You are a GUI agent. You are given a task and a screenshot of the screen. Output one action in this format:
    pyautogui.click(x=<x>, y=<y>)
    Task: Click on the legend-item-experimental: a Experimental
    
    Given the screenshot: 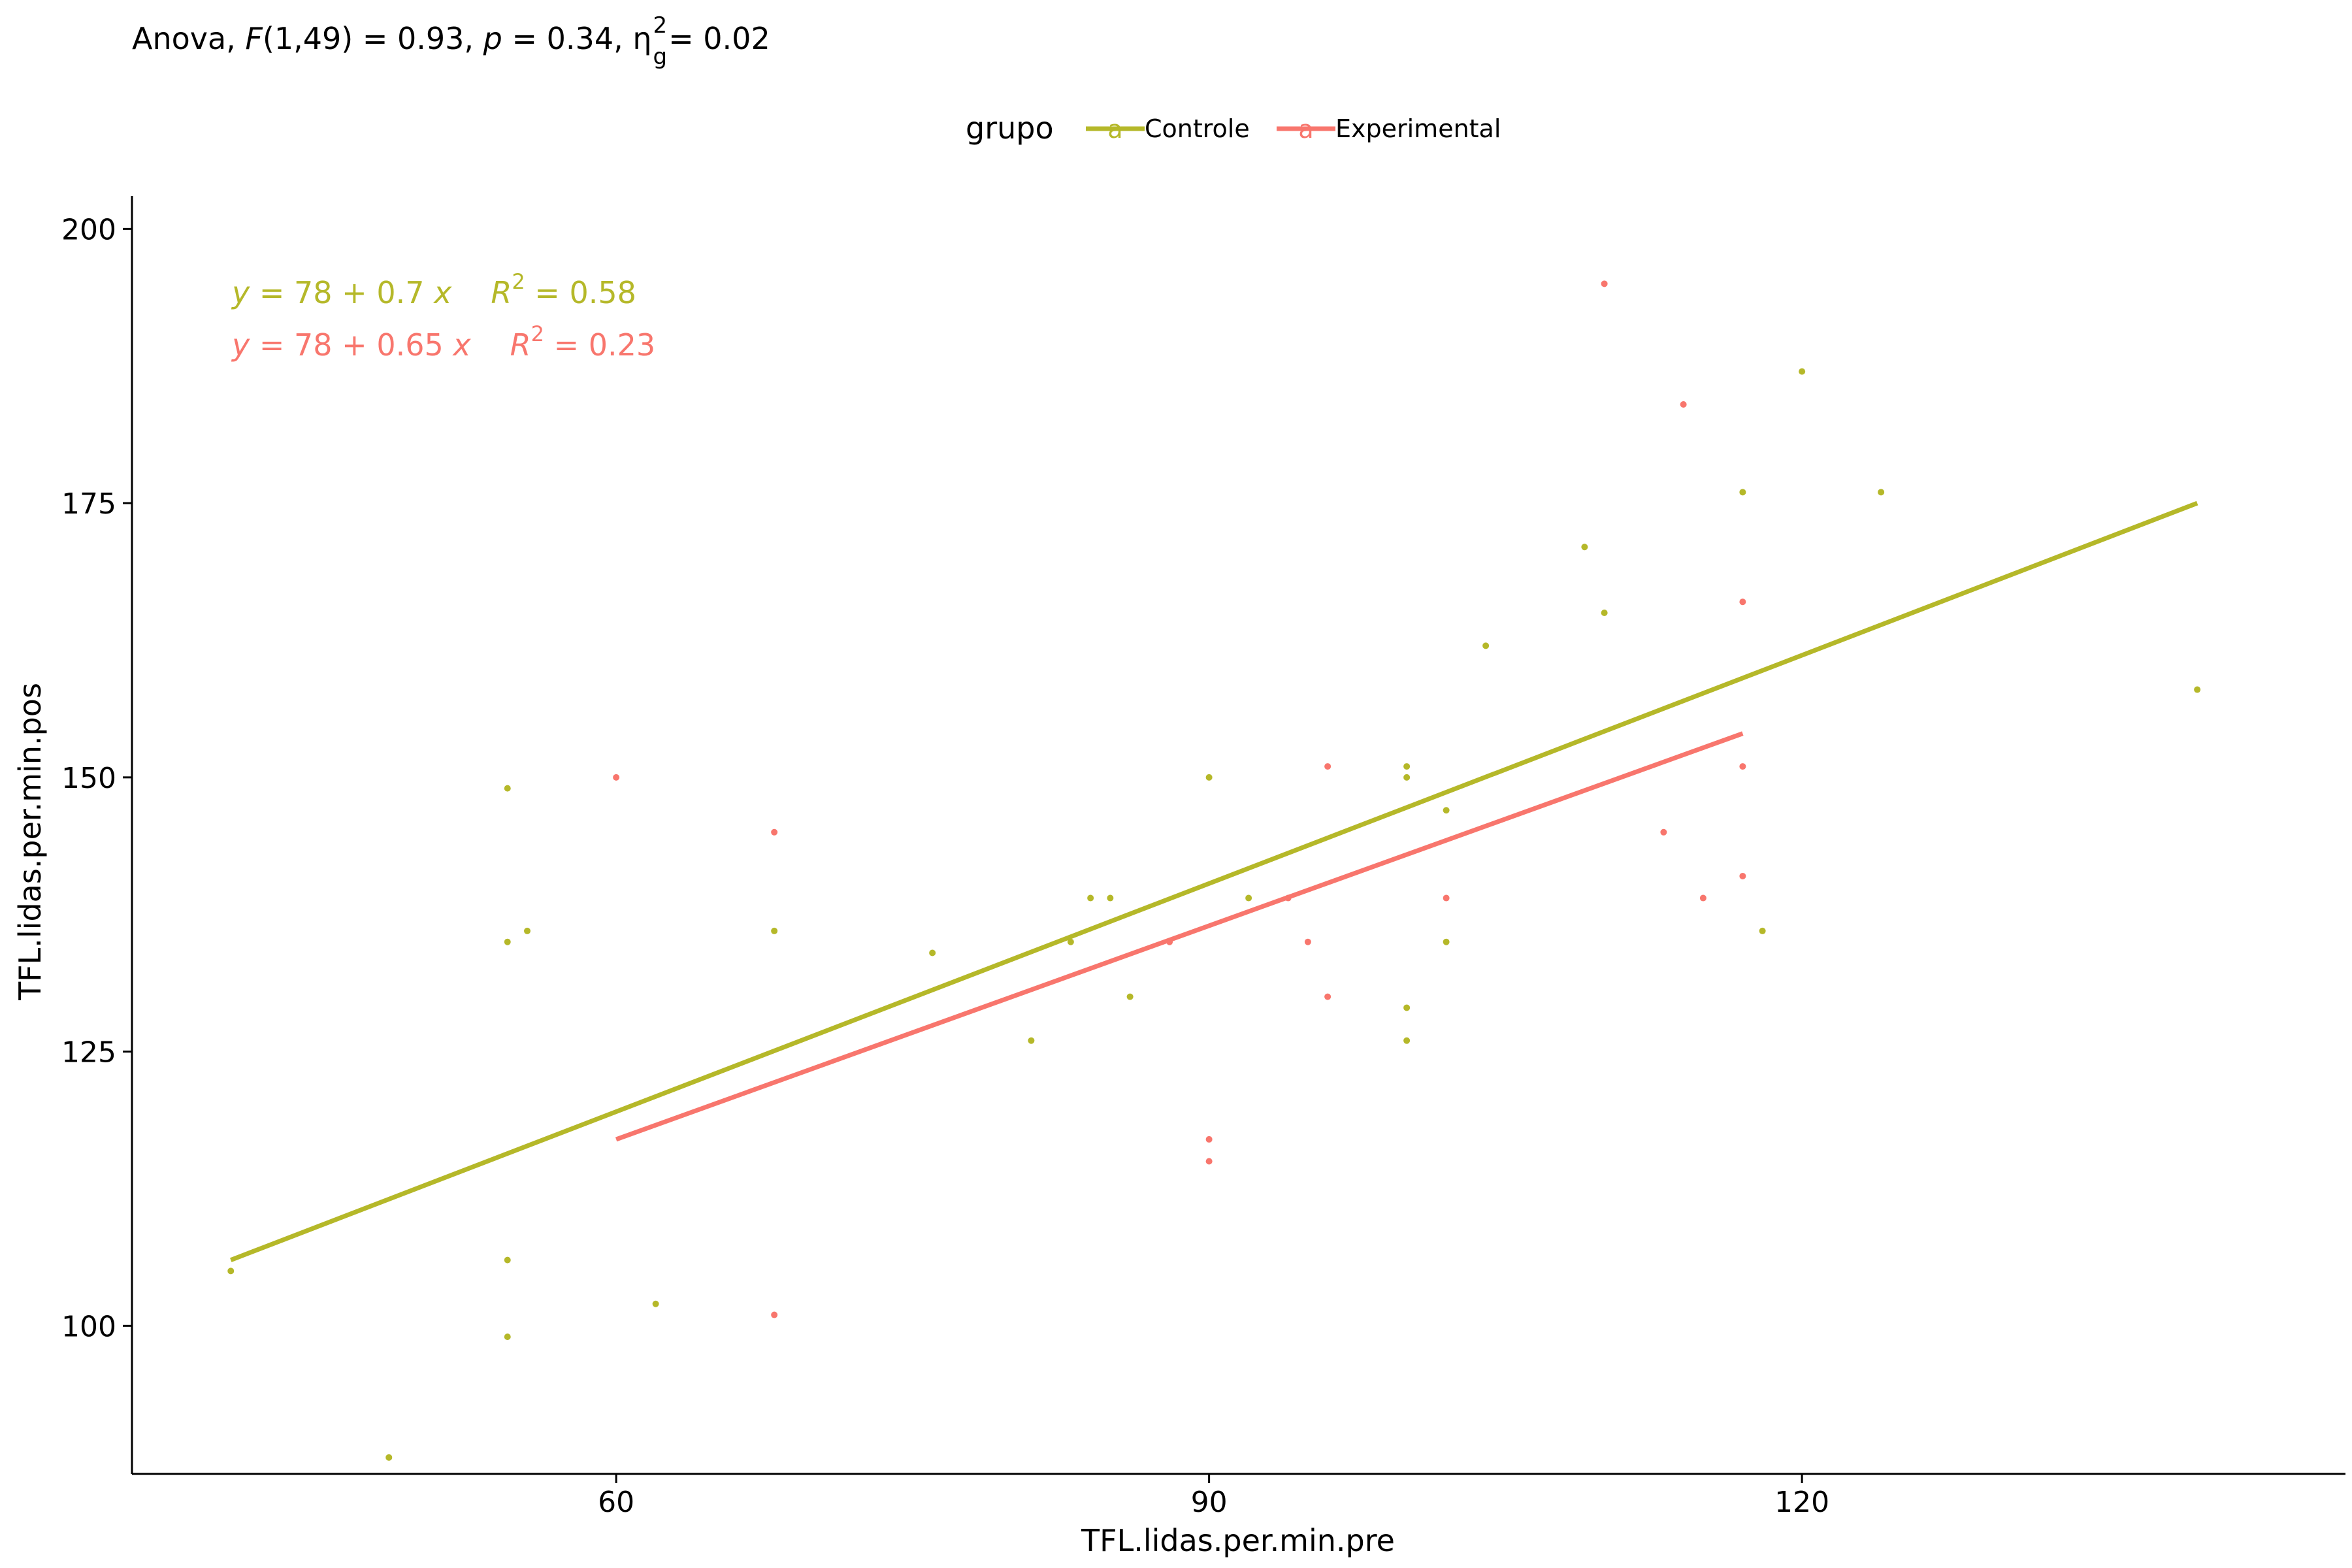 What is the action you would take?
    pyautogui.click(x=1389, y=129)
    